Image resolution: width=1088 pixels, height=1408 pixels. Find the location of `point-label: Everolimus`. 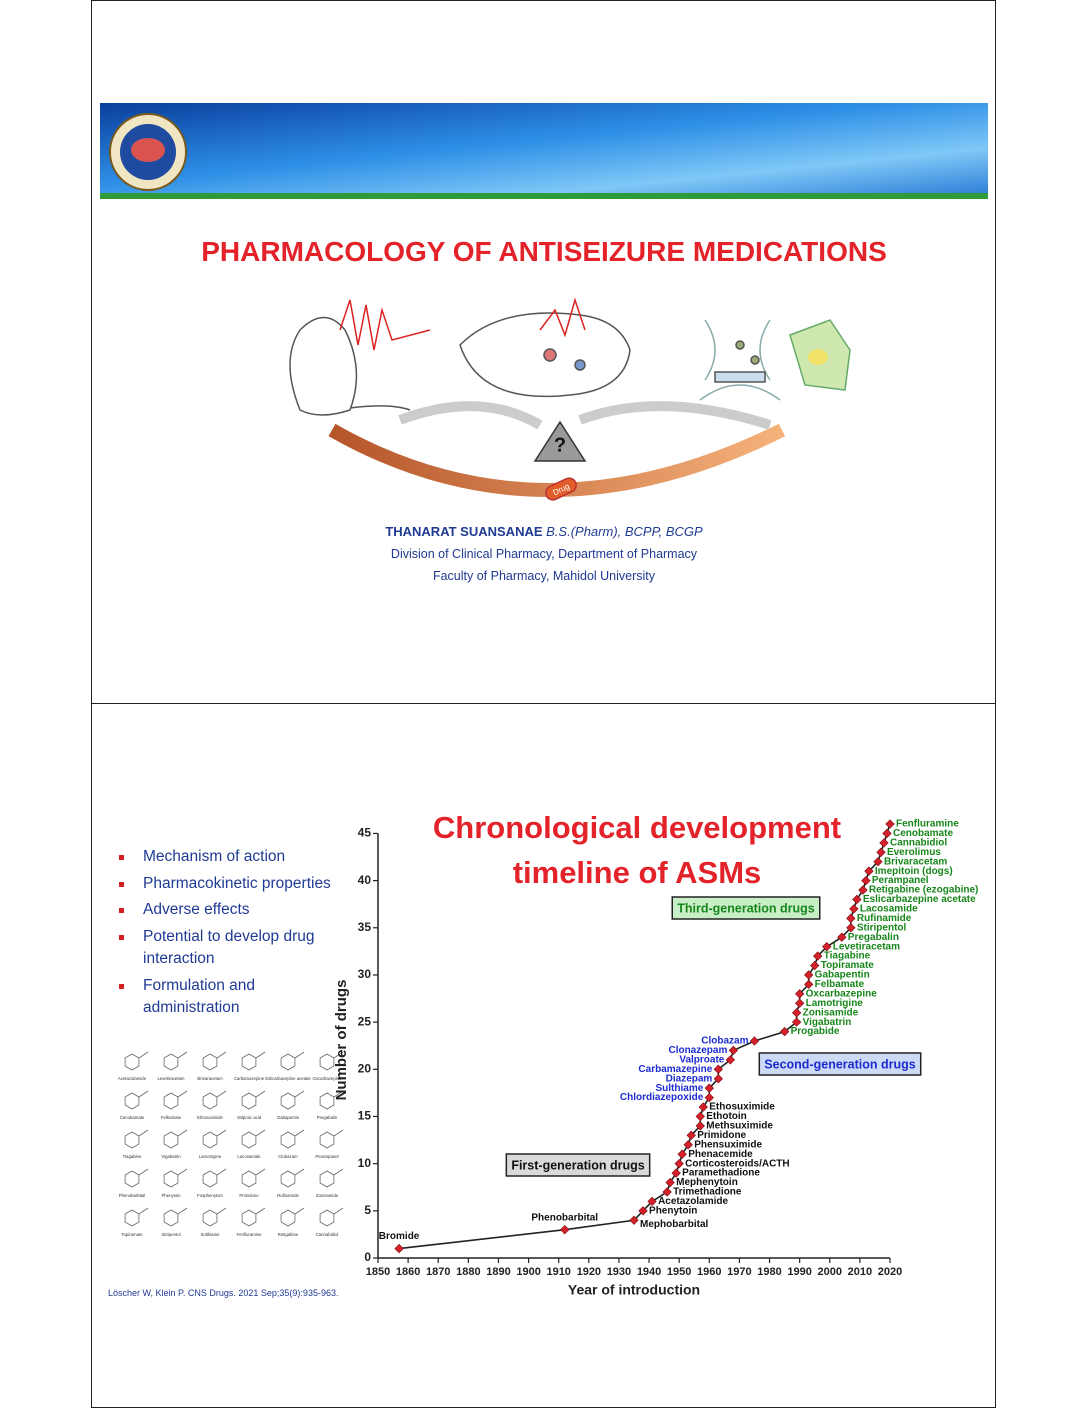

point-label: Everolimus is located at coordinates (914, 852).